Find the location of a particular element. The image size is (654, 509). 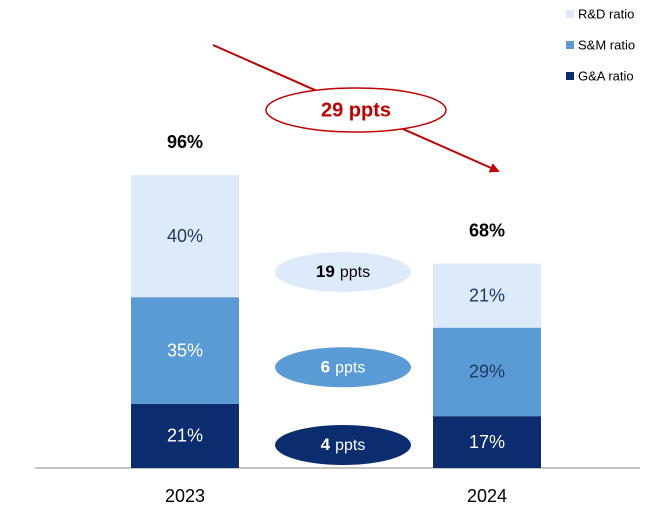

legend-label: S&M ratio is located at coordinates (606, 44).